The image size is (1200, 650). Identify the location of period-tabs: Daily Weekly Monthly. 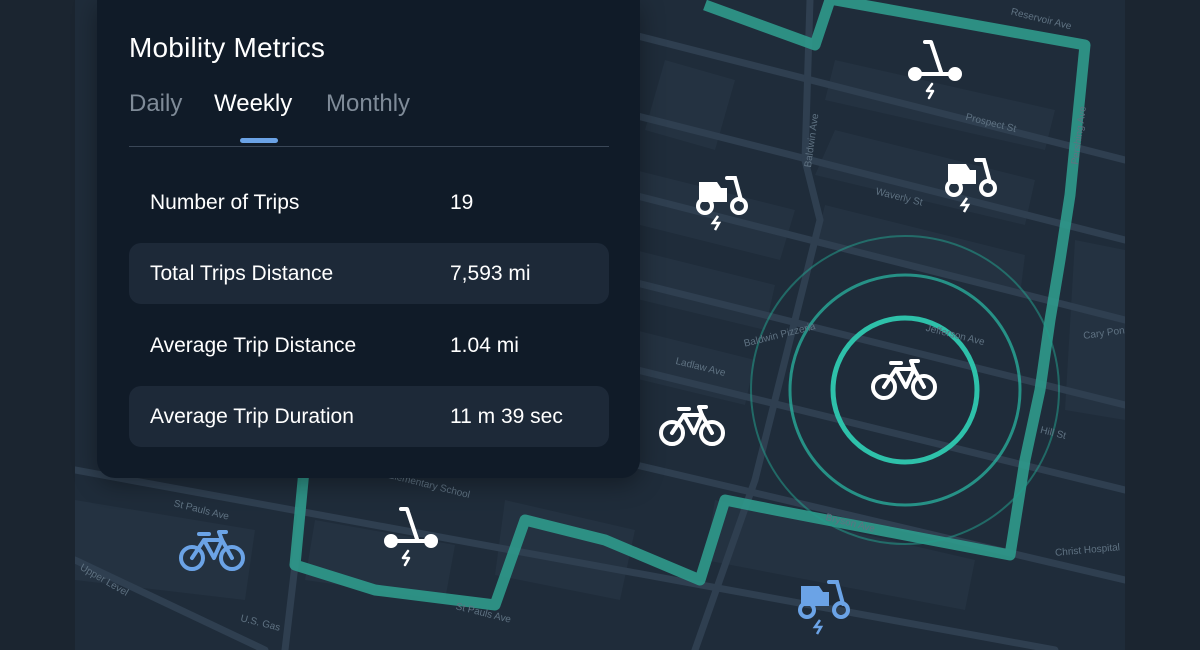
(369, 118).